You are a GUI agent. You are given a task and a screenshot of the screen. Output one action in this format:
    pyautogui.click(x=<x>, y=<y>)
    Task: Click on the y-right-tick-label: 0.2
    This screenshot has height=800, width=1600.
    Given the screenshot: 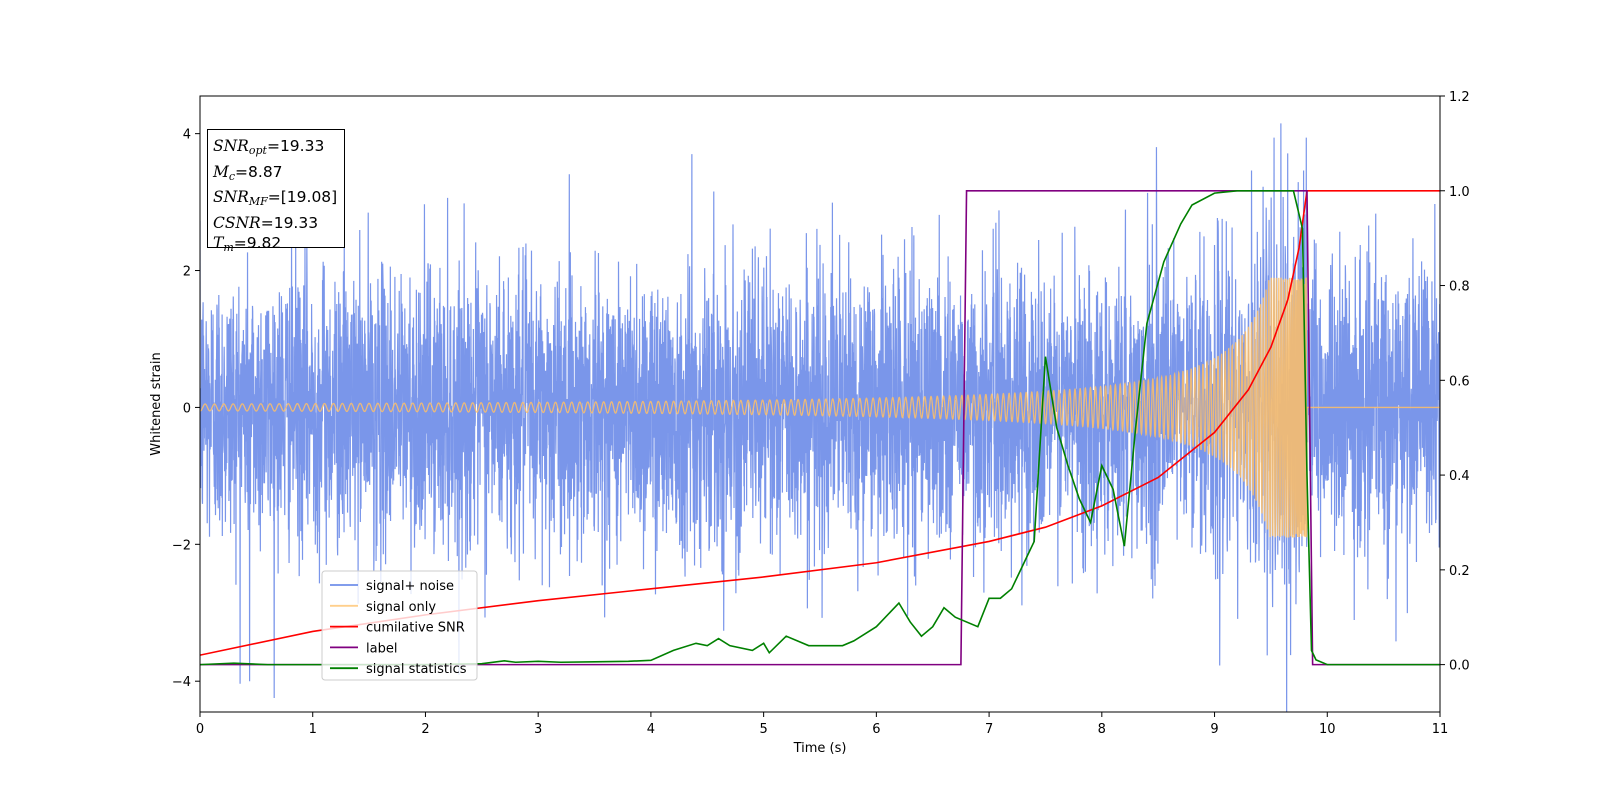 What is the action you would take?
    pyautogui.click(x=1459, y=571)
    